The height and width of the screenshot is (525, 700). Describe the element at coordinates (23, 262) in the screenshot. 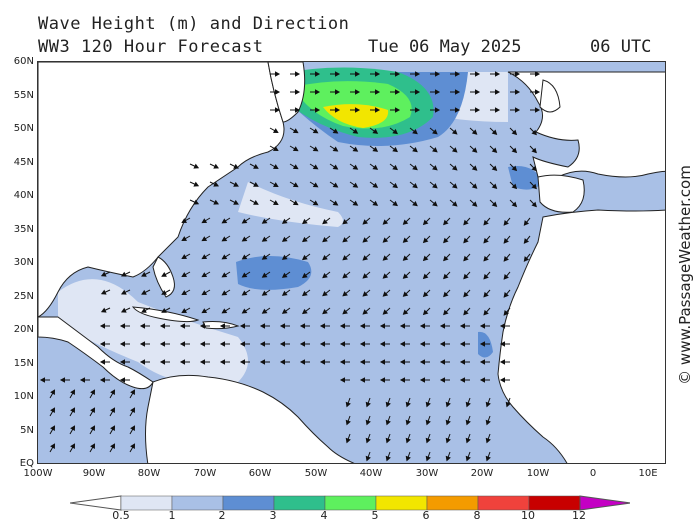

I see `lat-label: 30N` at that location.